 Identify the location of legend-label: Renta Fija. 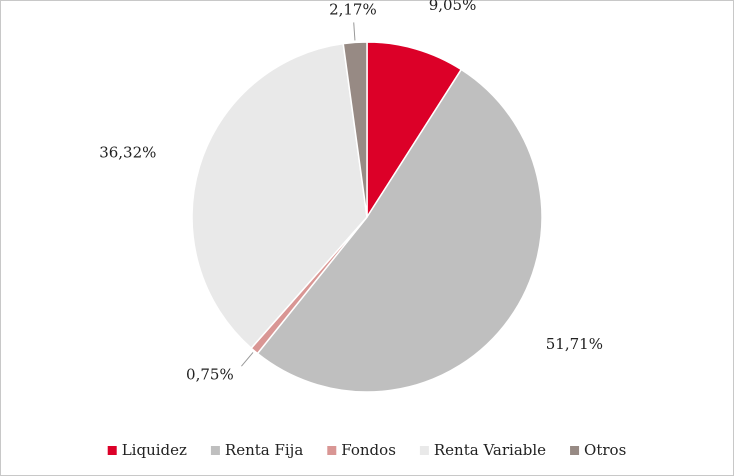
(264, 450).